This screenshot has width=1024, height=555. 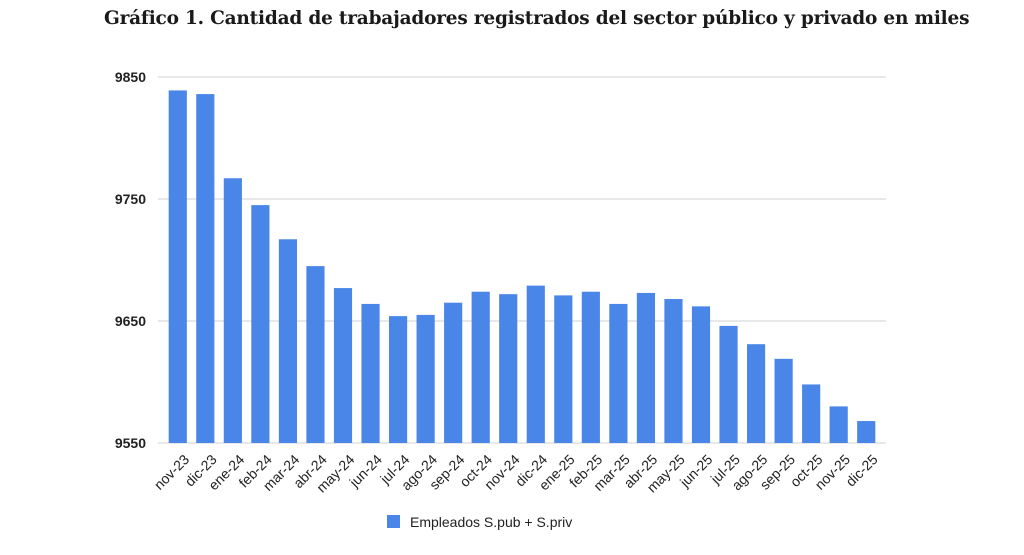 I want to click on y-axis-ticks: 9550 9650 9750 9850, so click(x=130, y=260).